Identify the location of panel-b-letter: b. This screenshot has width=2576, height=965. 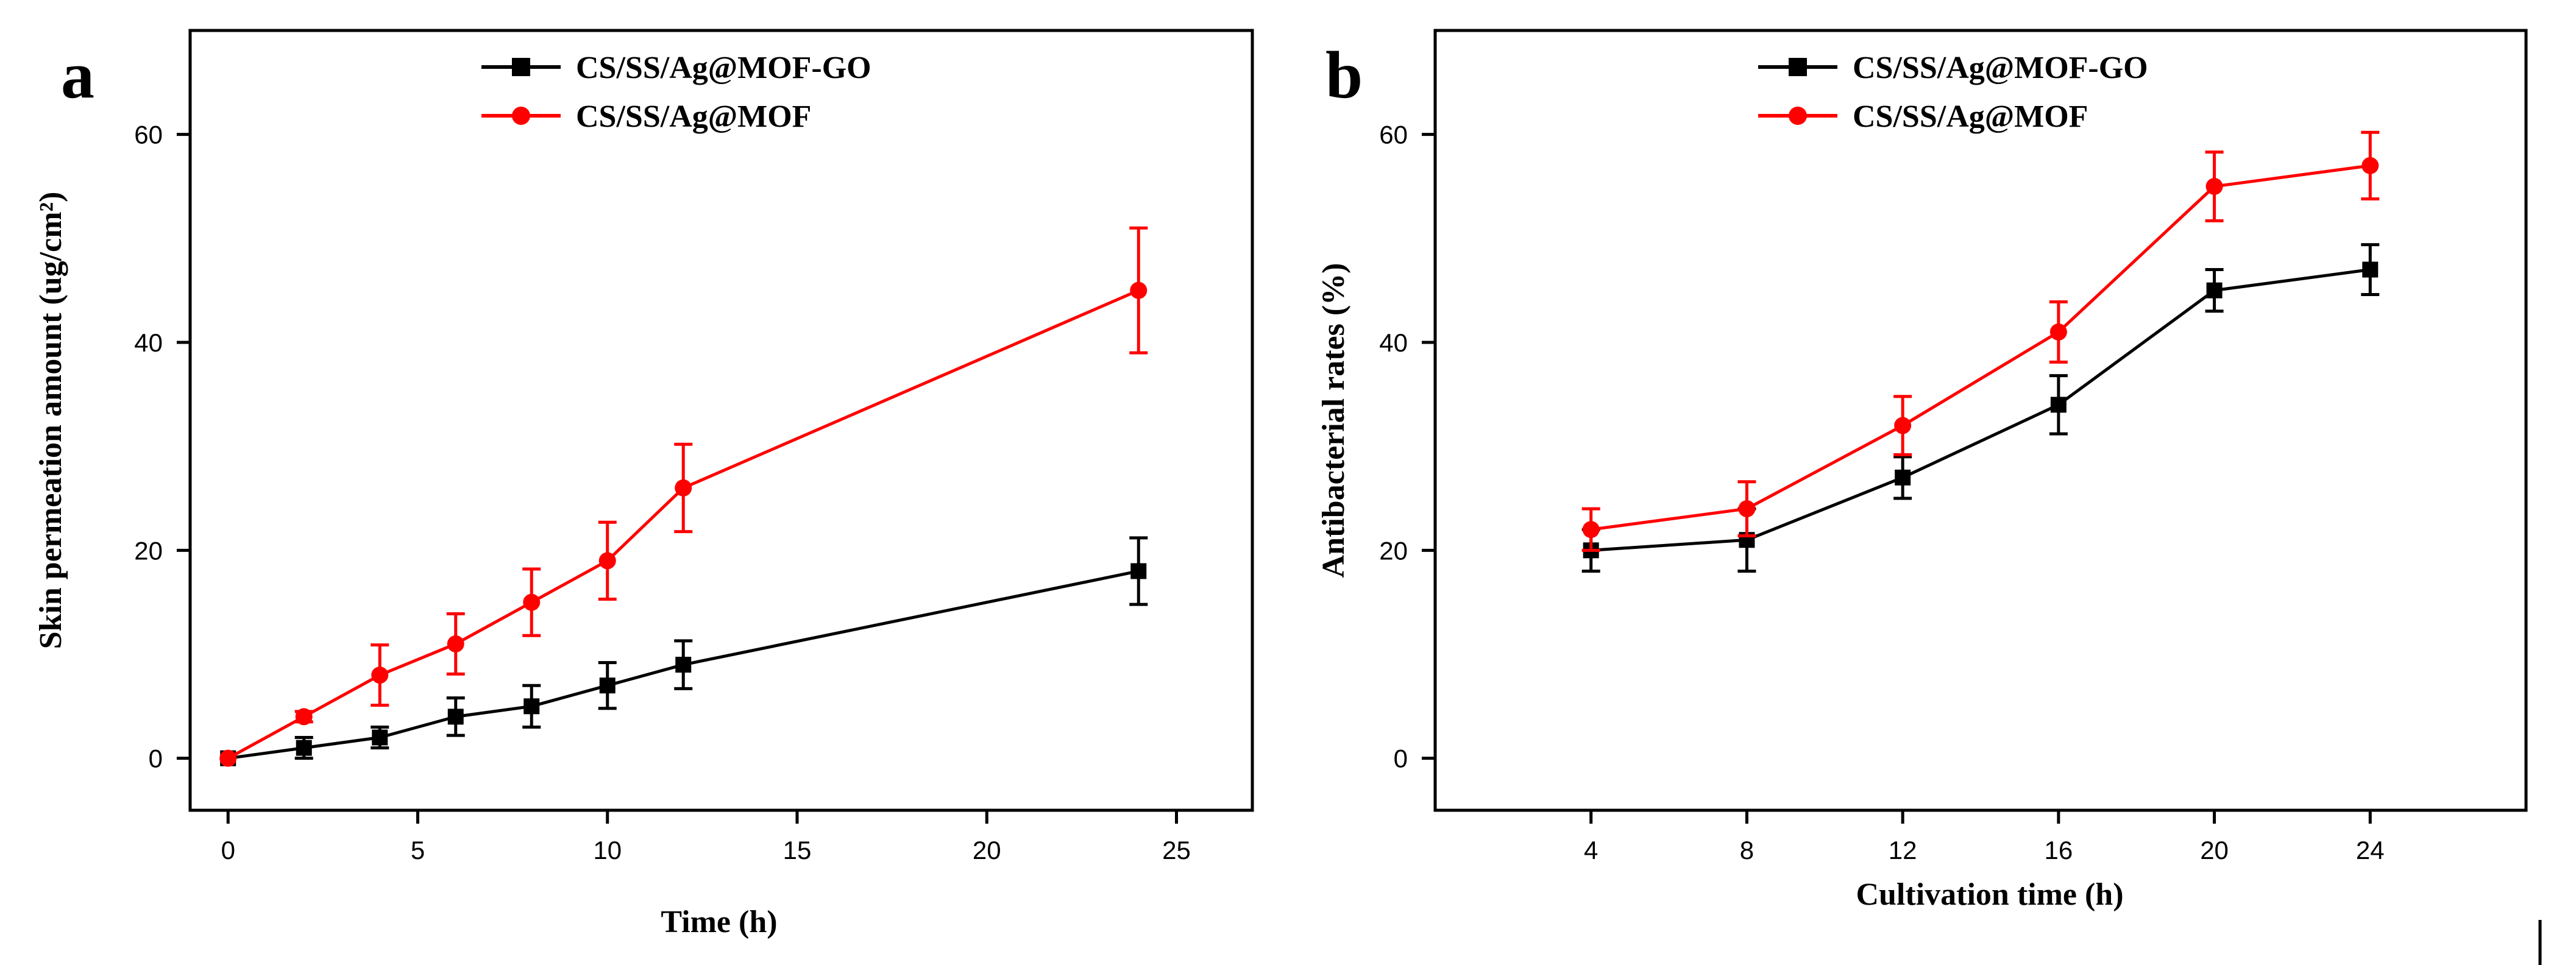
(1344, 75).